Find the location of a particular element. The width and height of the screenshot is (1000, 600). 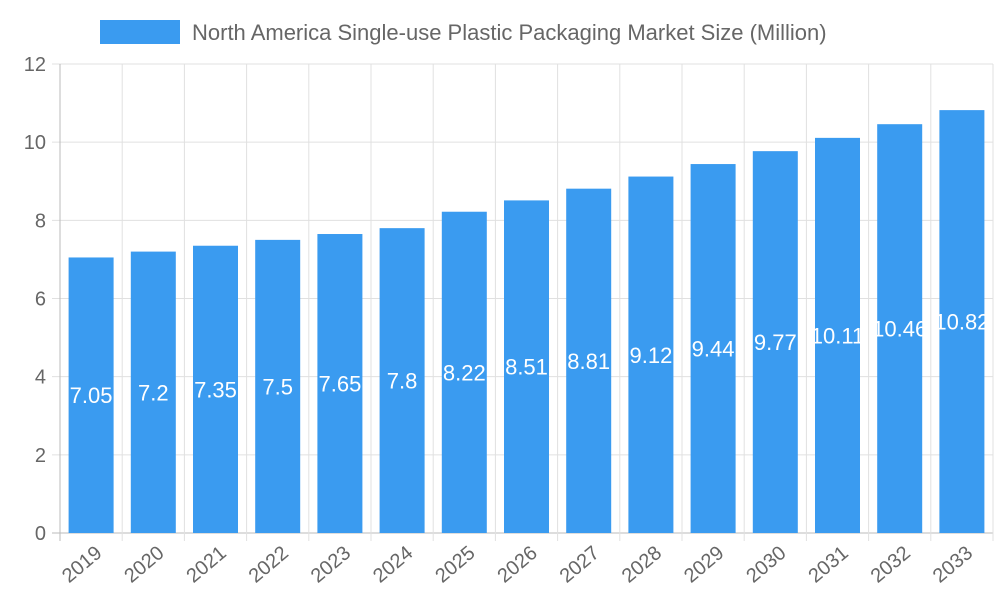

legend-swatch is located at coordinates (140, 32).